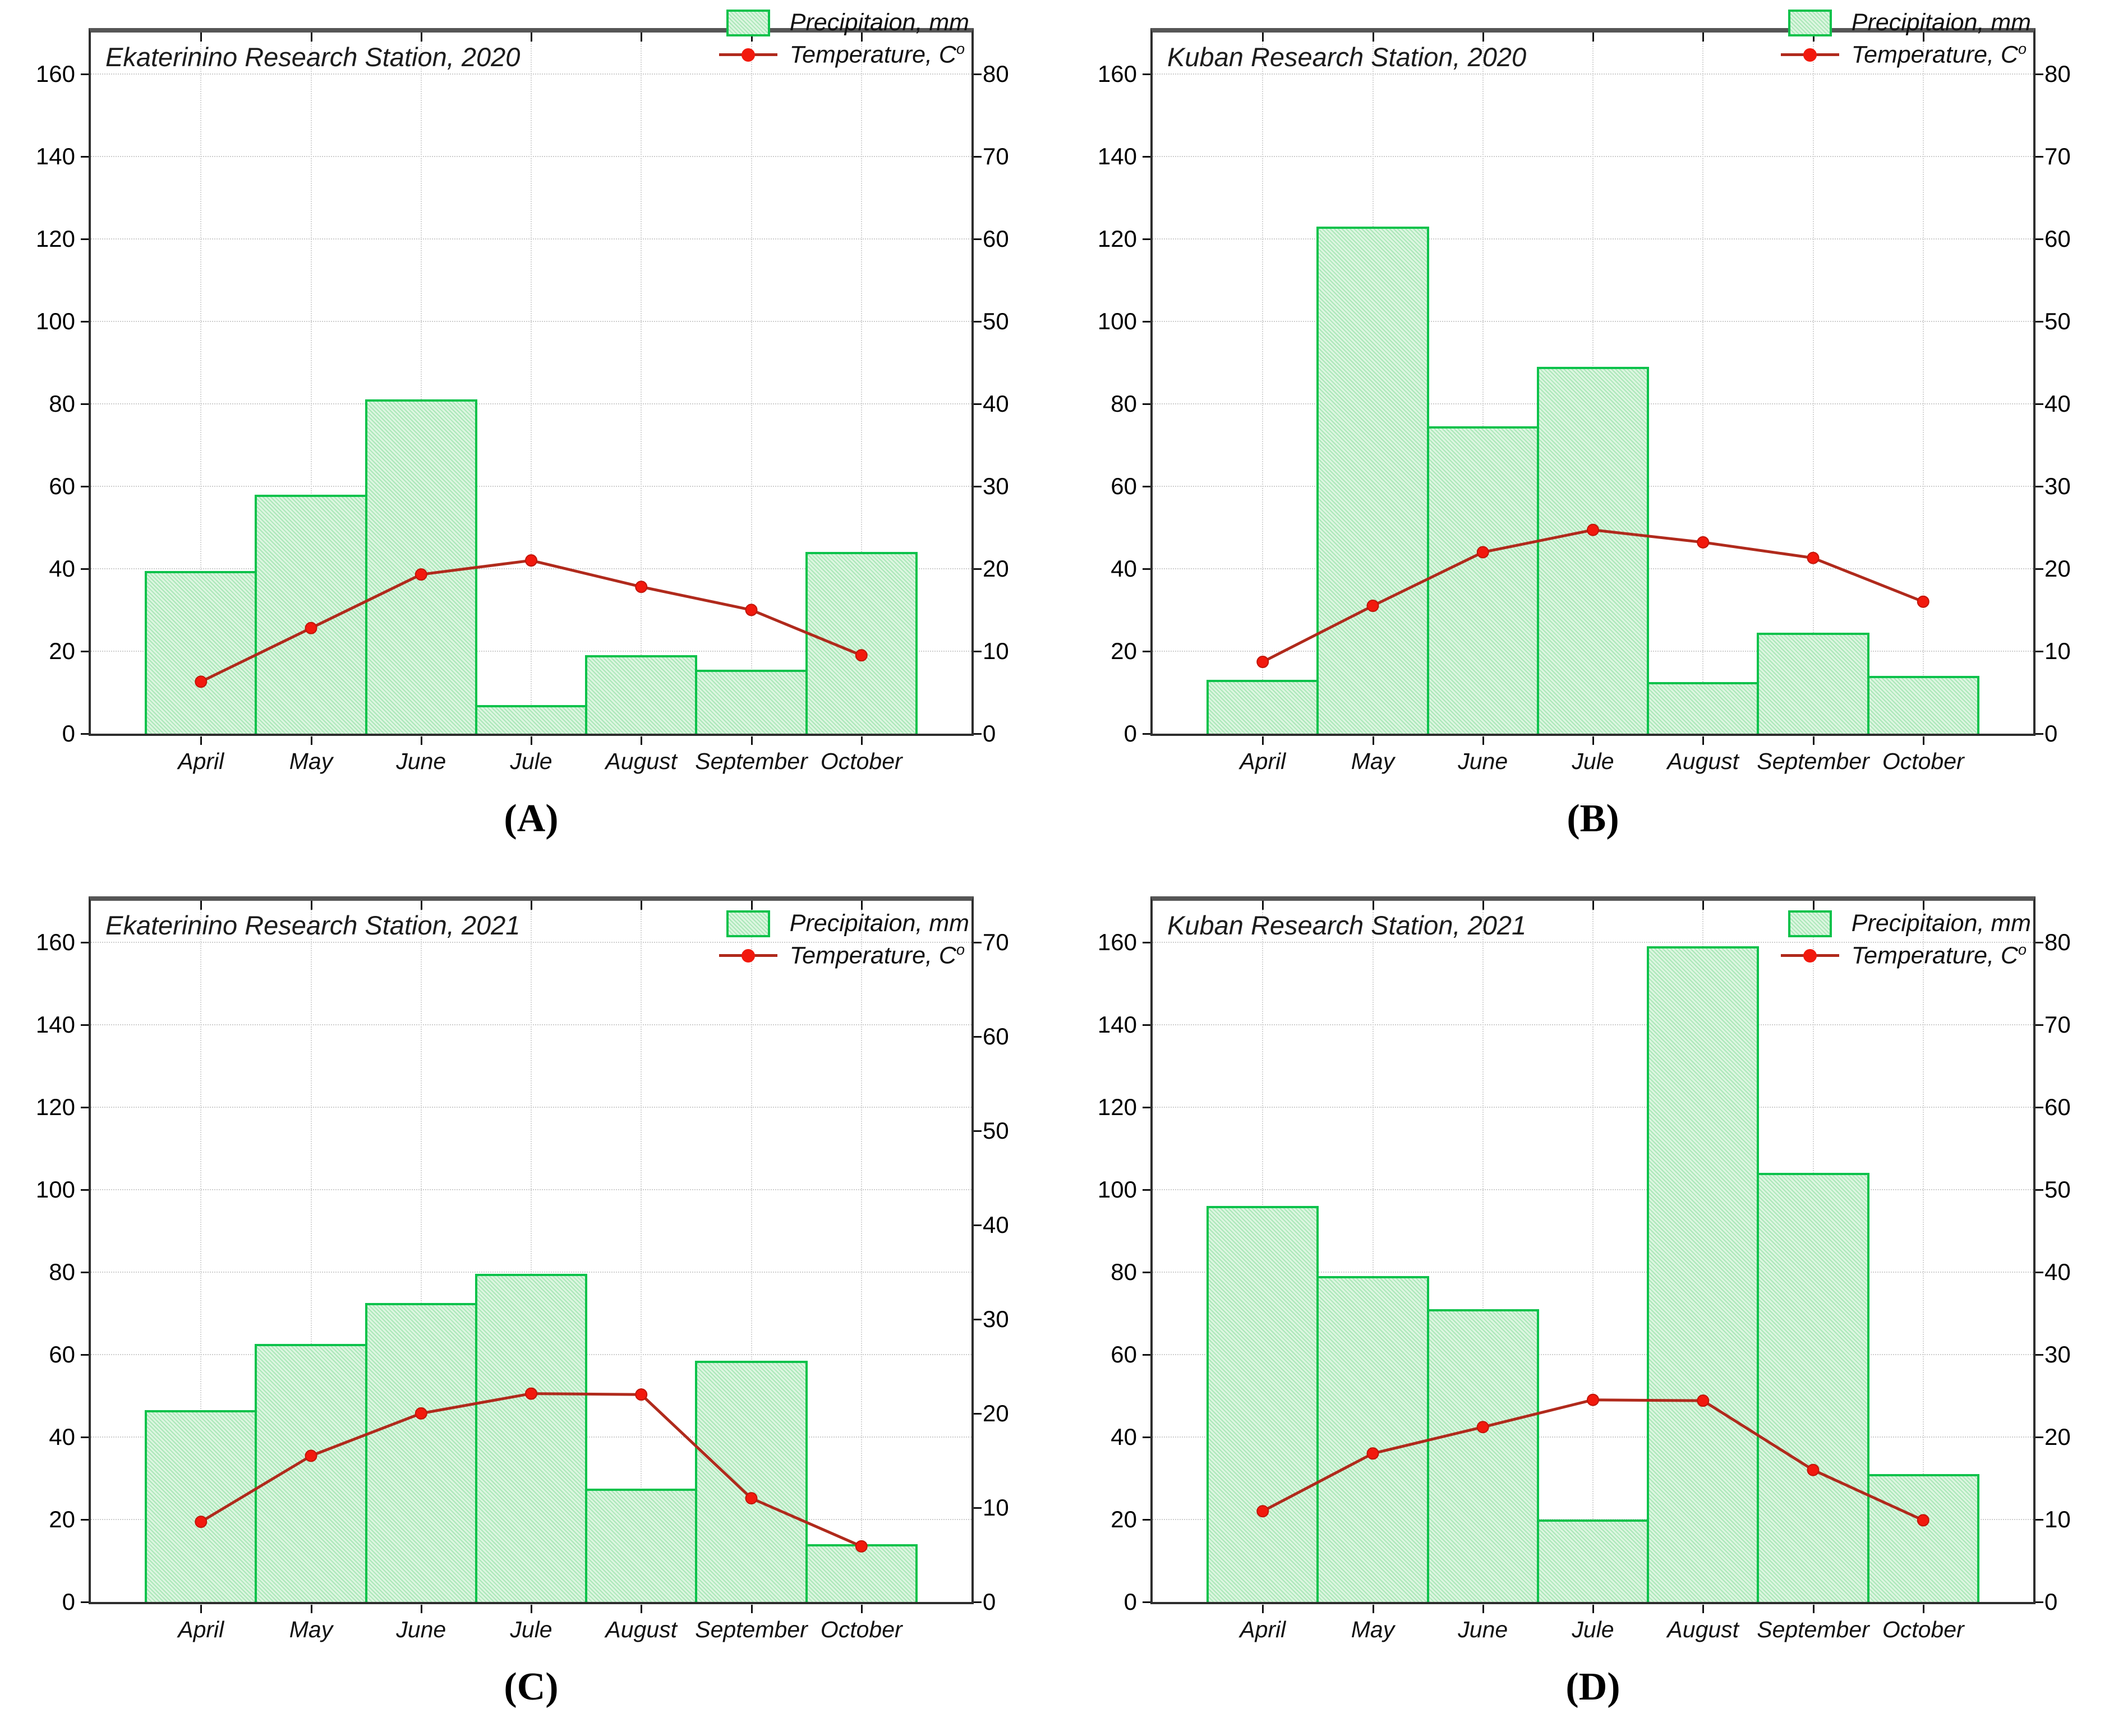 The image size is (2123, 1736). I want to click on x-tick-label: Jule, so click(531, 761).